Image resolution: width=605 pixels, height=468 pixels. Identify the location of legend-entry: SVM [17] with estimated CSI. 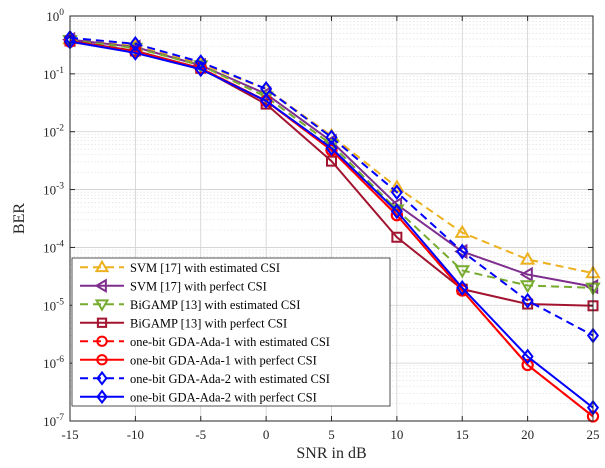
(180, 267).